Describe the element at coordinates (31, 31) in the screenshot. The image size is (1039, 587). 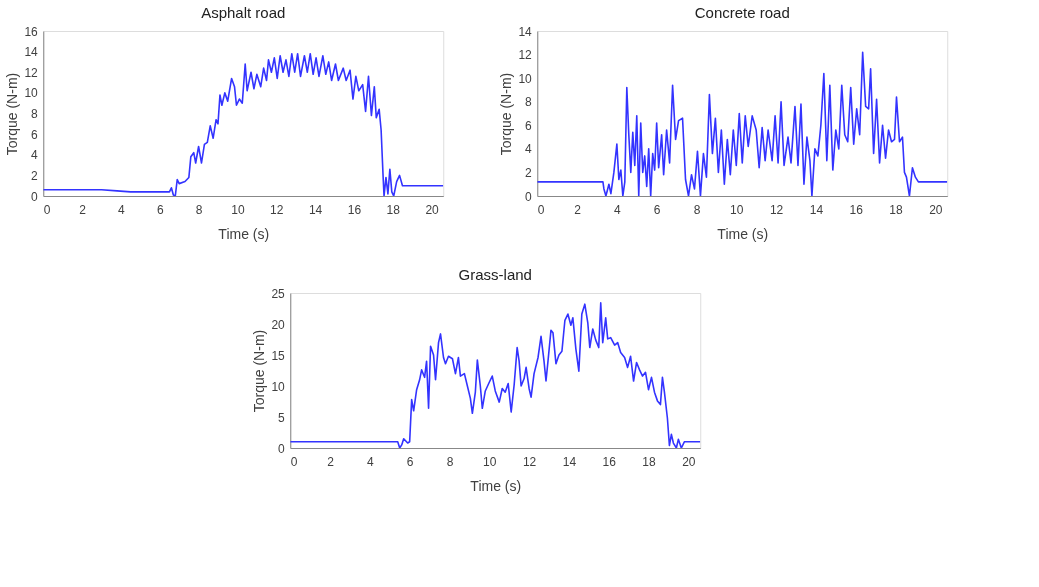
I see `y-tick-label: 16` at that location.